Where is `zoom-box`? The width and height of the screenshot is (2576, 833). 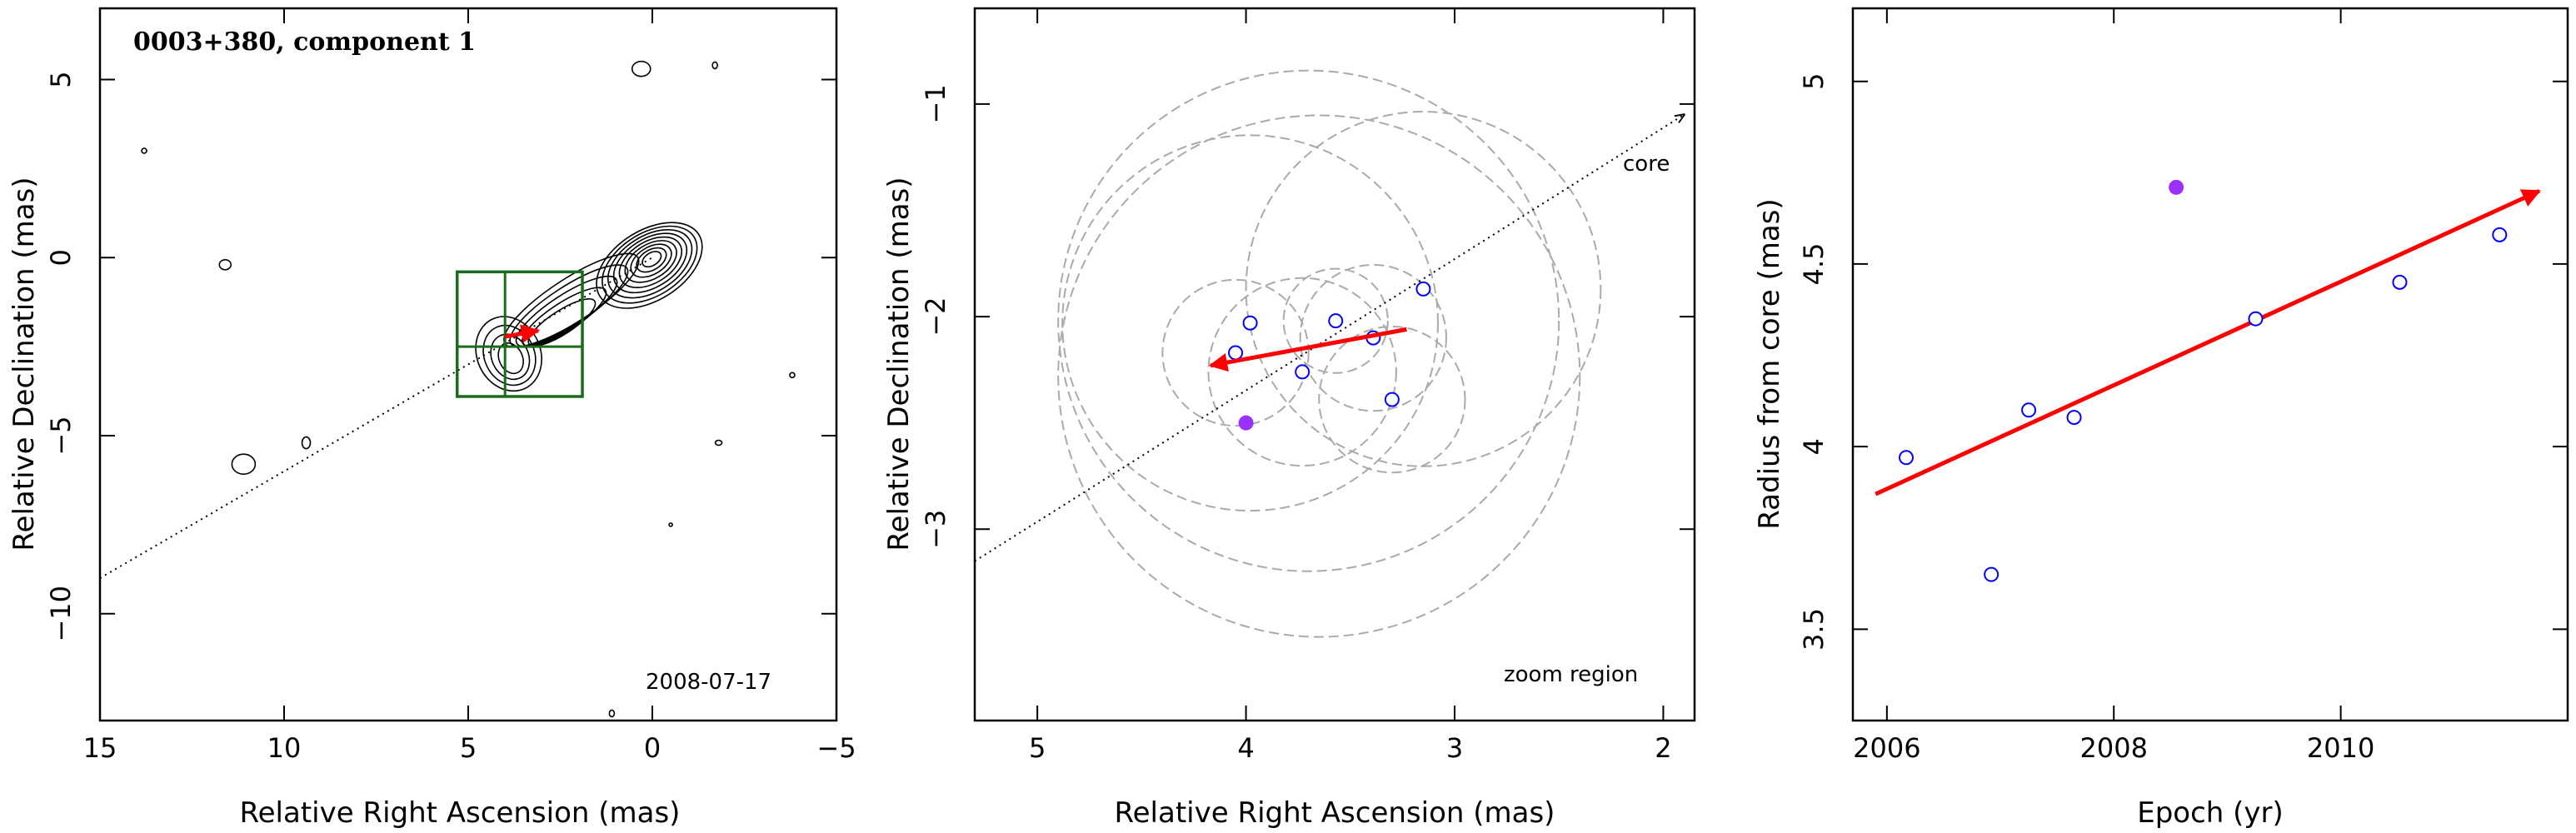
zoom-box is located at coordinates (519, 334).